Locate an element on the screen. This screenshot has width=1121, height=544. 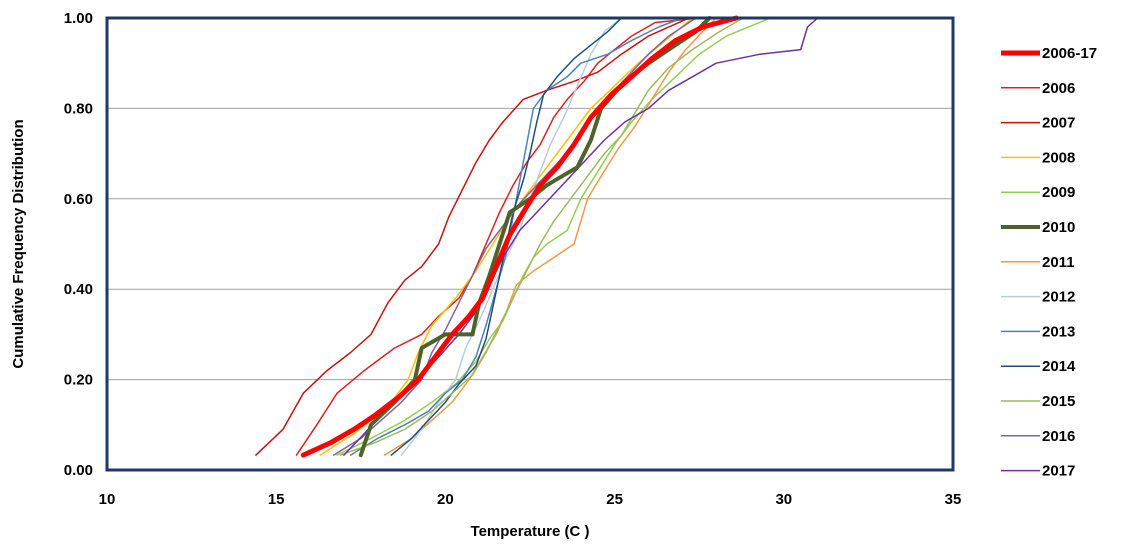
y-tick-label: 0.40 is located at coordinates (78, 289).